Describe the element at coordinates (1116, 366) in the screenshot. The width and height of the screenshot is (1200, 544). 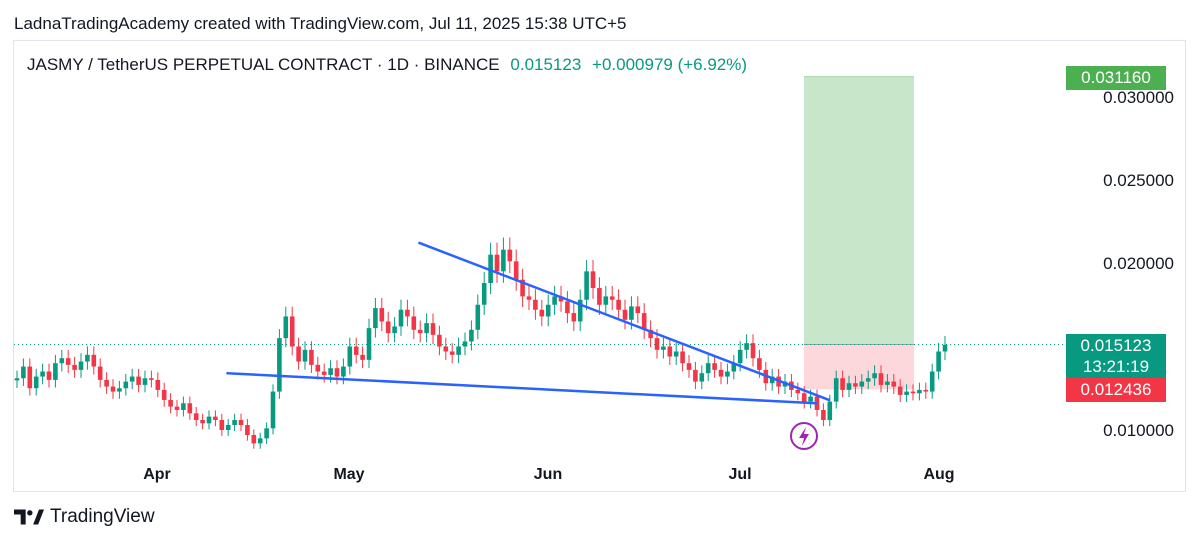
I see `bar-countdown: 13:21:19` at that location.